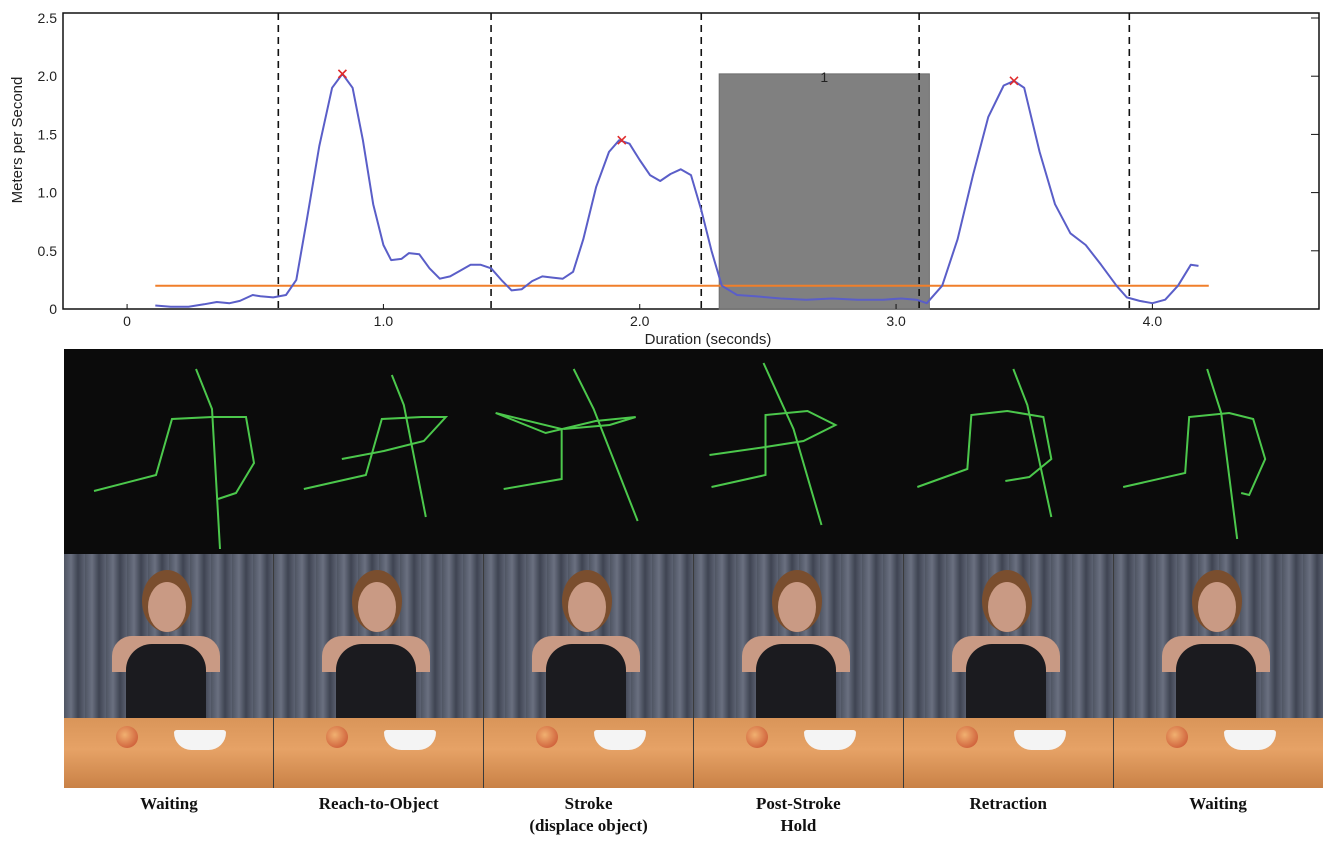 This screenshot has height=841, width=1323. Describe the element at coordinates (48, 134) in the screenshot. I see `y-tick-label: 1.5` at that location.